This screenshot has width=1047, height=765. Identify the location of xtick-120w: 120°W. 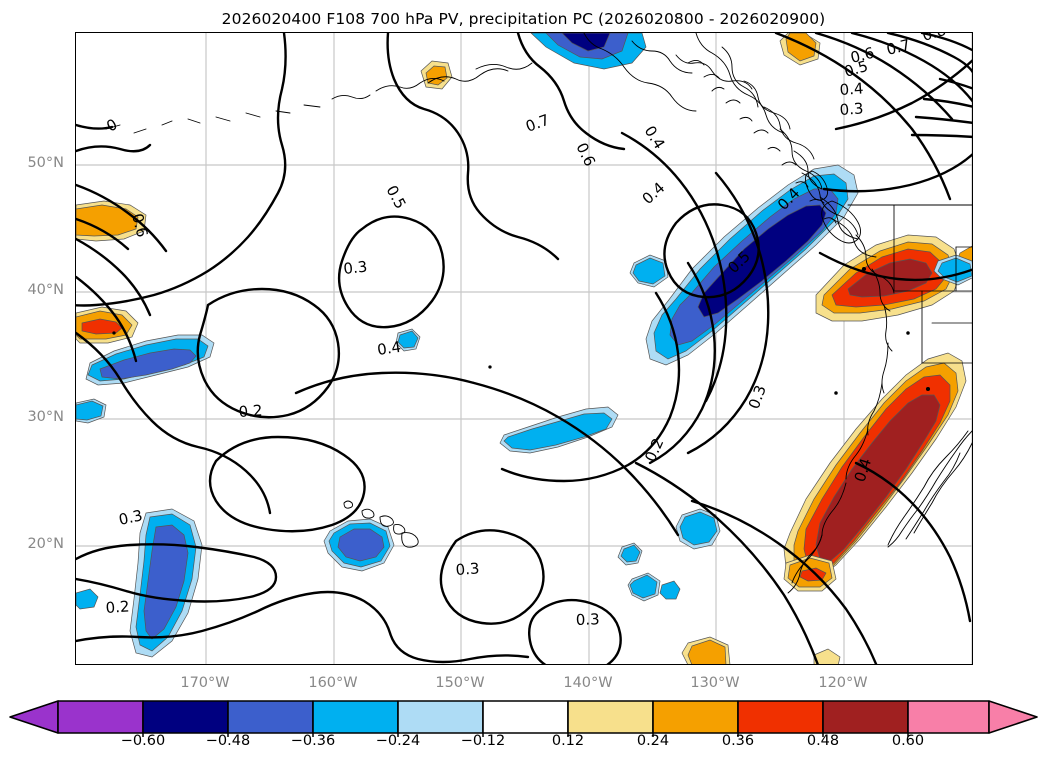
(843, 683).